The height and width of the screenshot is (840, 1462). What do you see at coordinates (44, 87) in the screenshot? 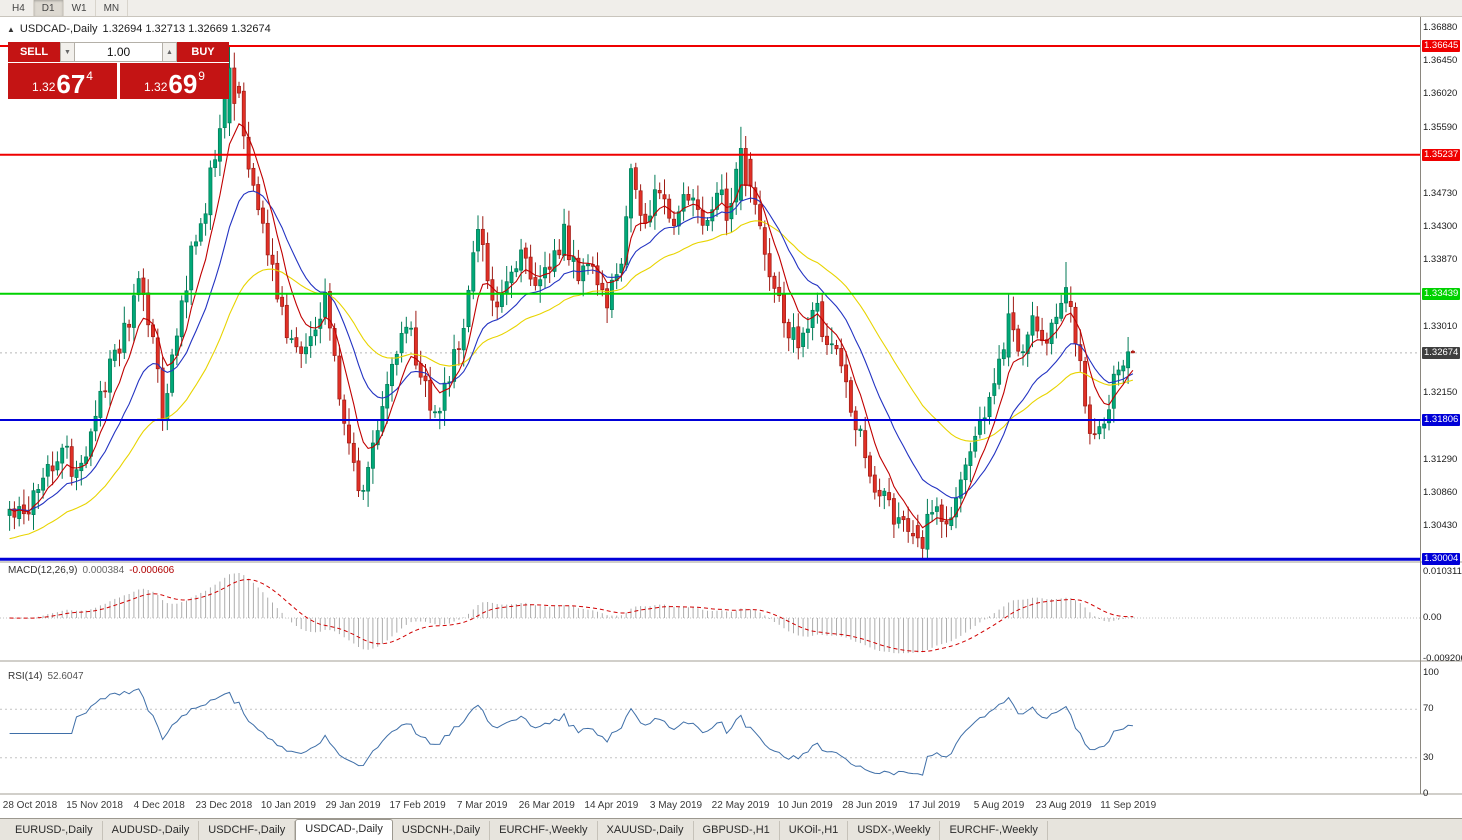
I see `sell-price-prefix: 1.32` at bounding box center [44, 87].